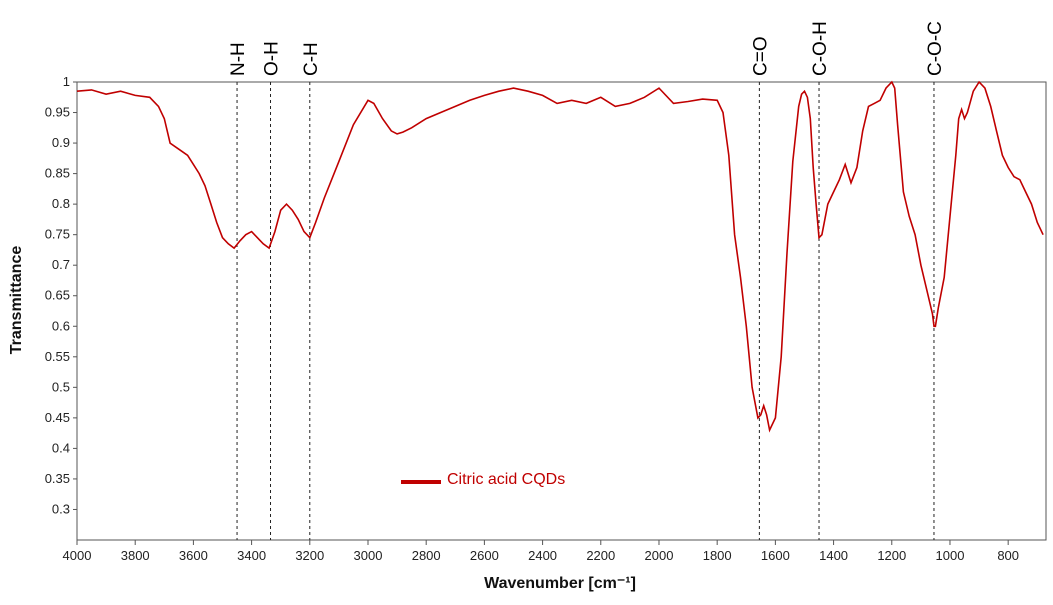  I want to click on x-tick-label: 3000, so click(368, 555).